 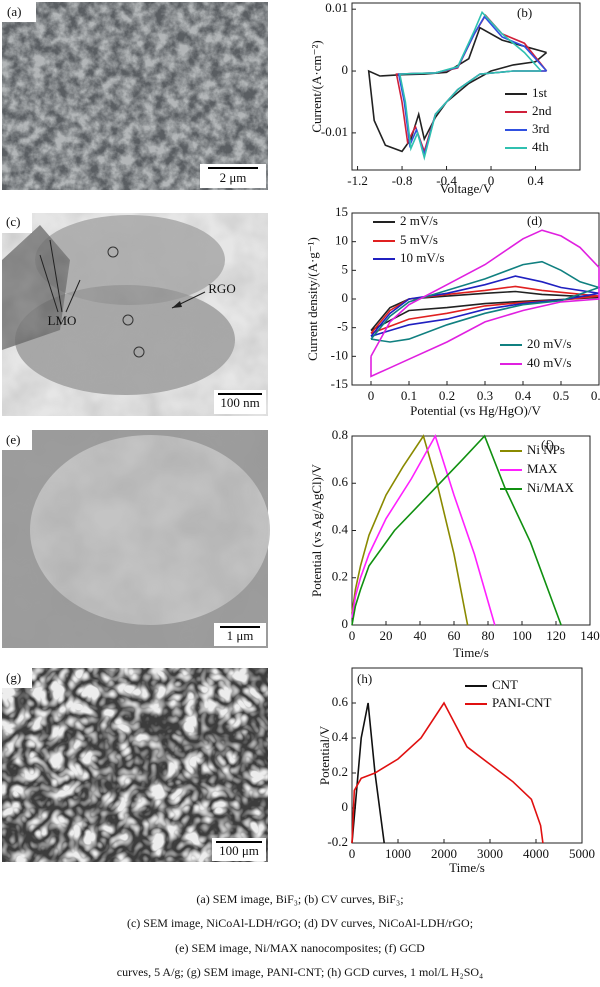 I want to click on x-tick-label: 5000, so click(x=582, y=853).